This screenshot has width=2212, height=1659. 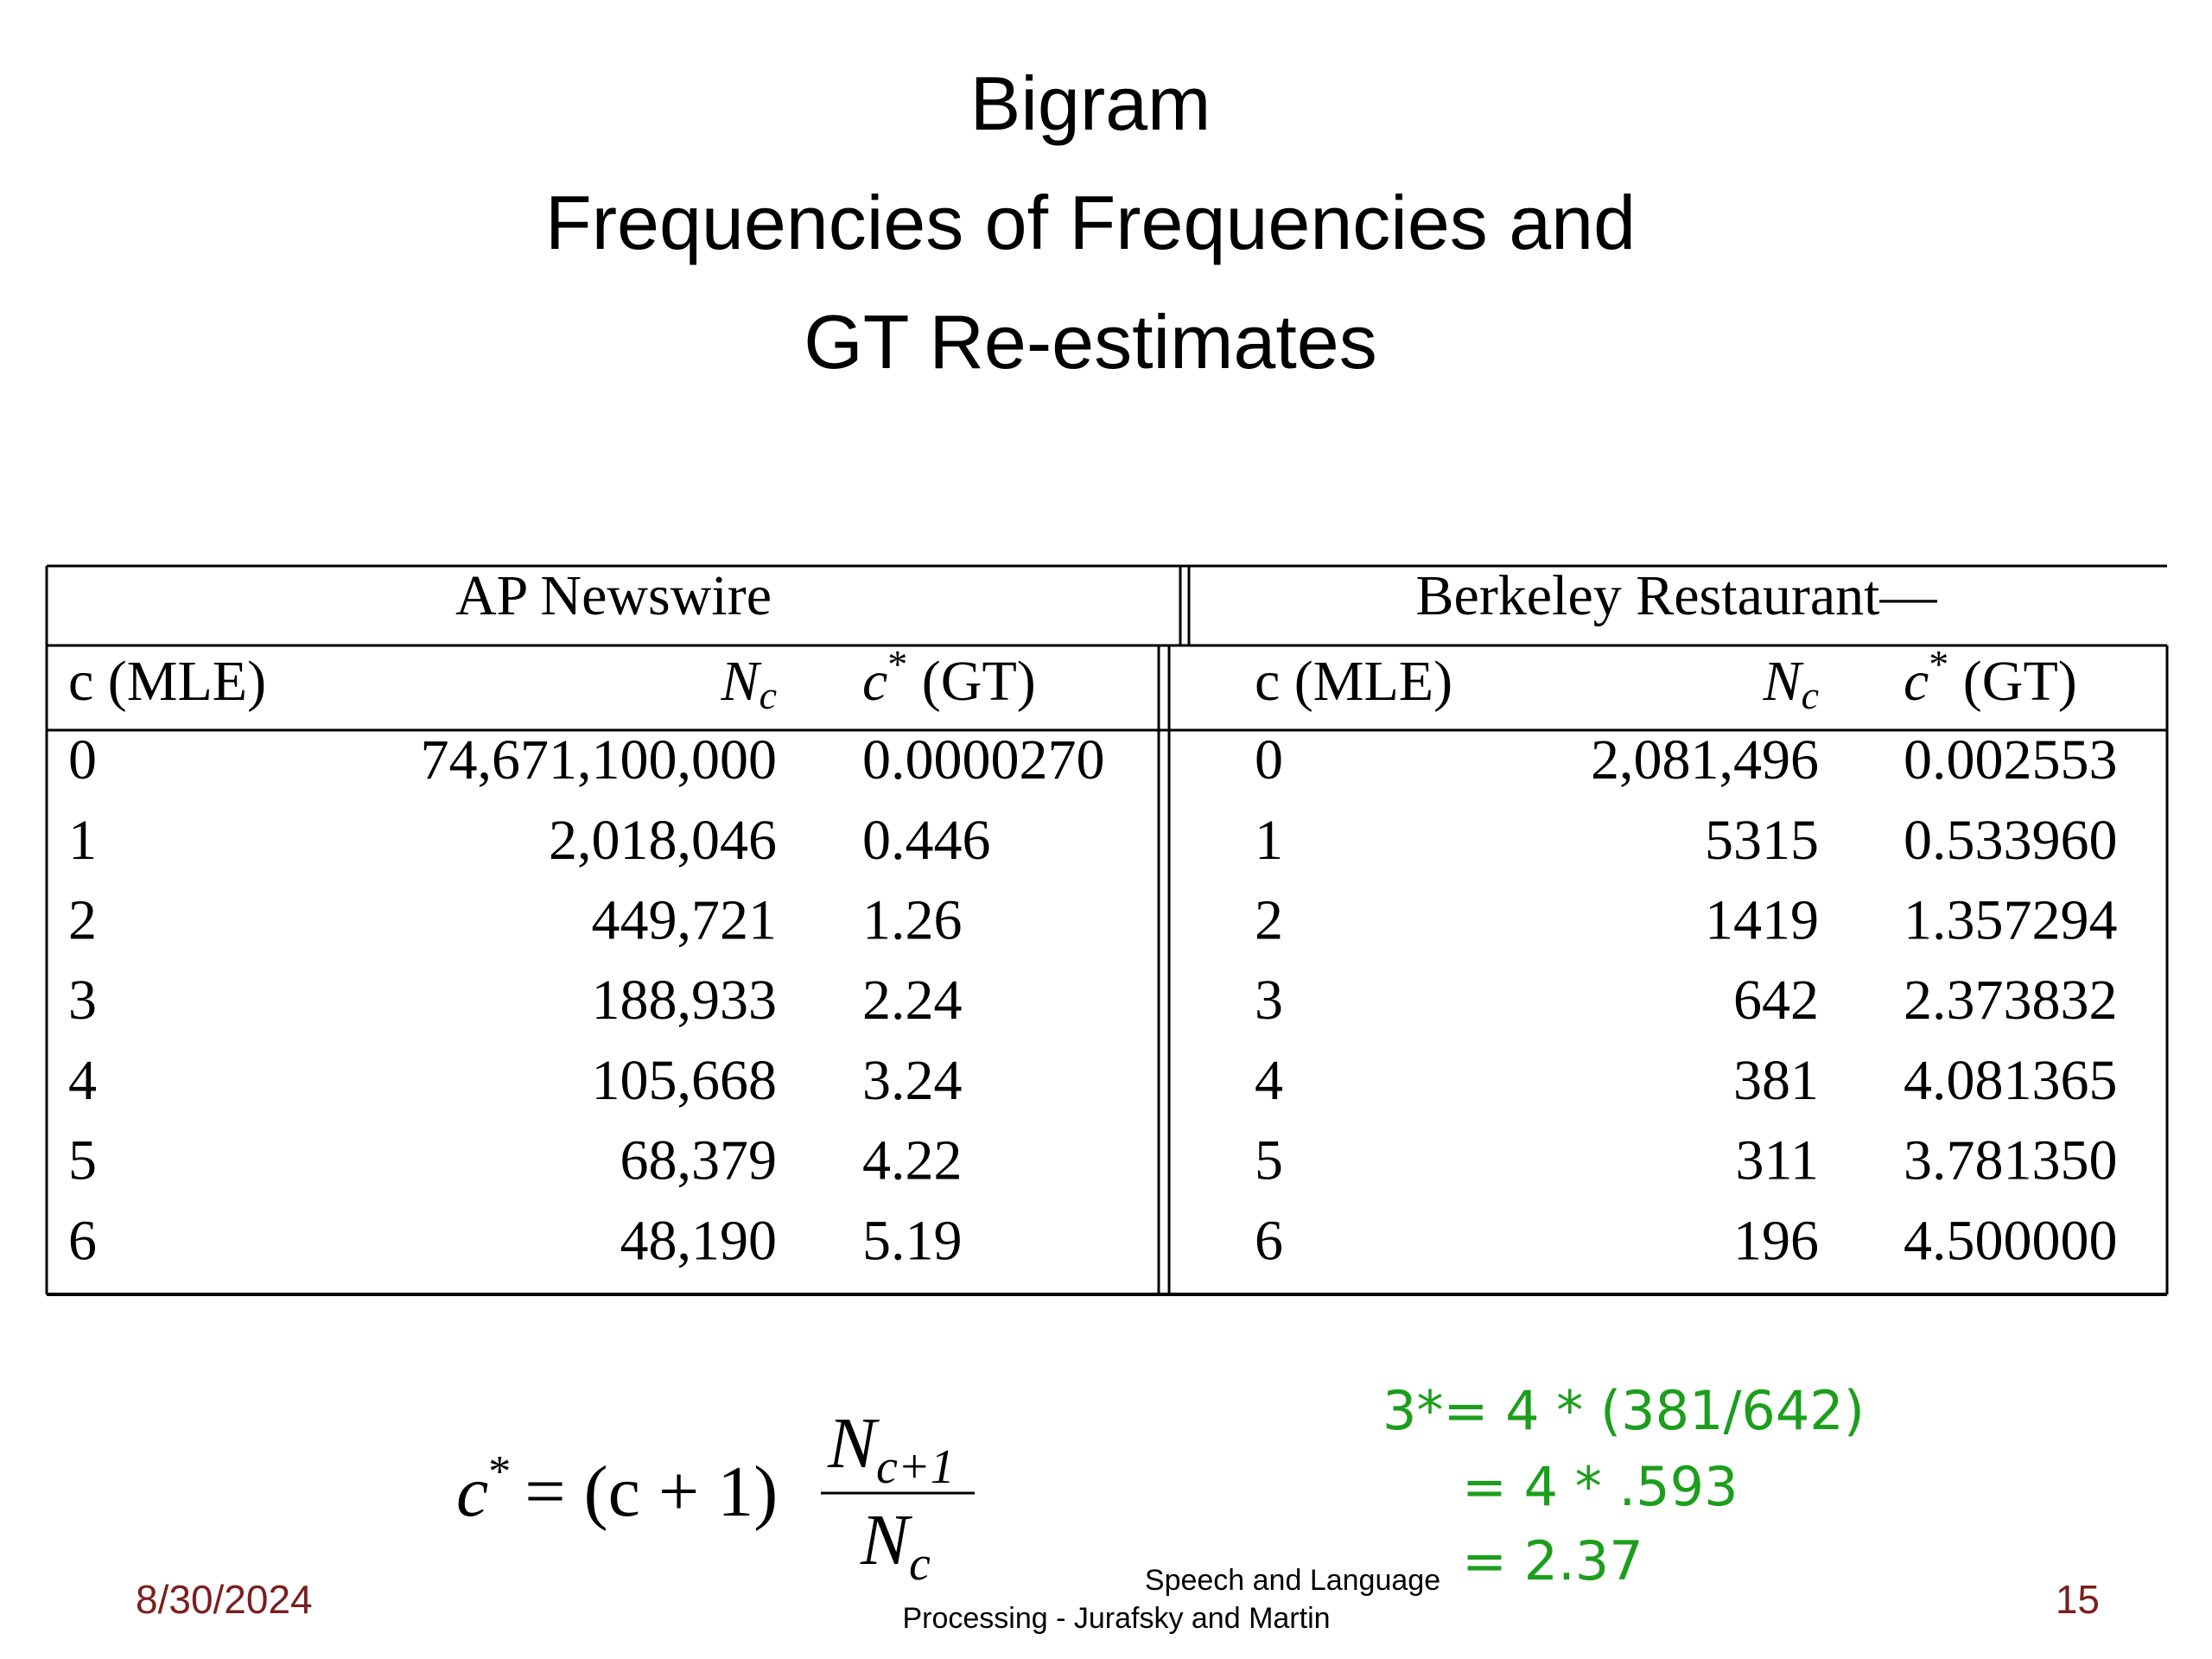 What do you see at coordinates (913, 1080) in the screenshot?
I see `table-cell: 3.24` at bounding box center [913, 1080].